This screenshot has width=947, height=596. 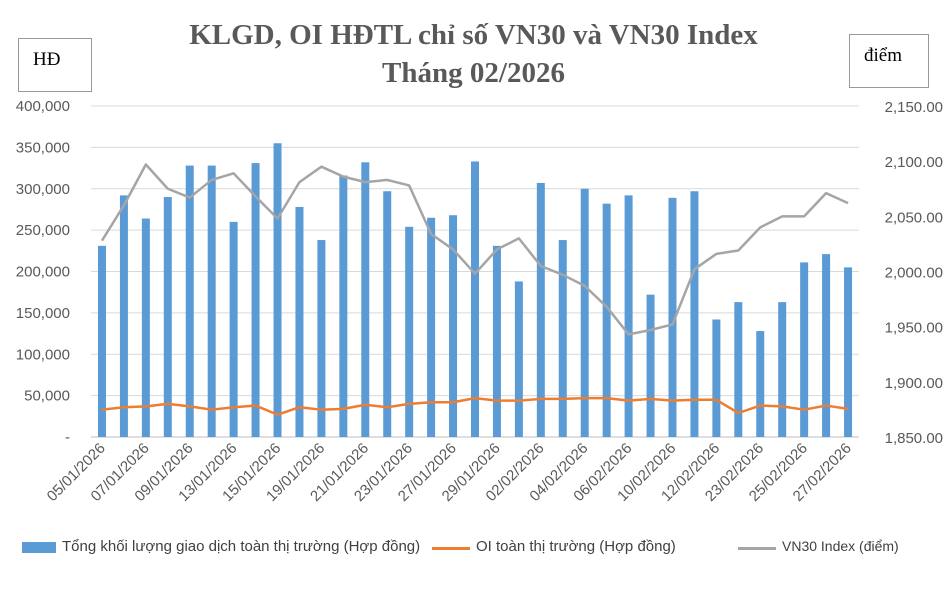 I want to click on left-tick-label: -, so click(x=67, y=437).